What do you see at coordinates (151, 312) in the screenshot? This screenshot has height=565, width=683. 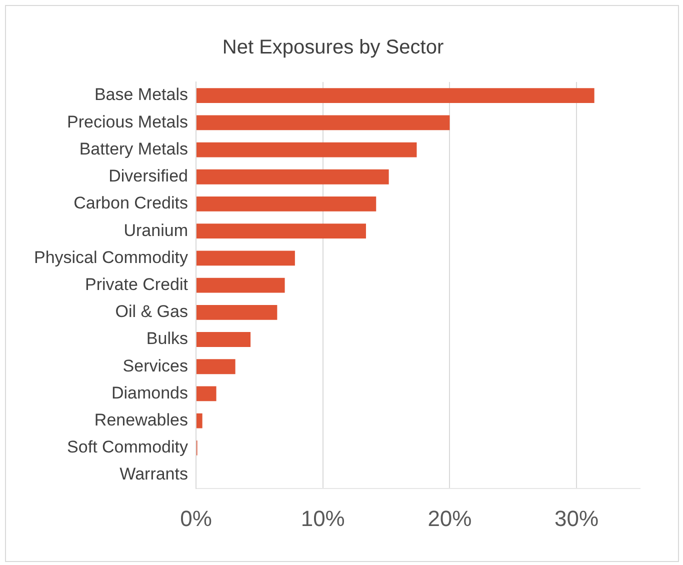 I see `y-tick-label: Oil & Gas` at bounding box center [151, 312].